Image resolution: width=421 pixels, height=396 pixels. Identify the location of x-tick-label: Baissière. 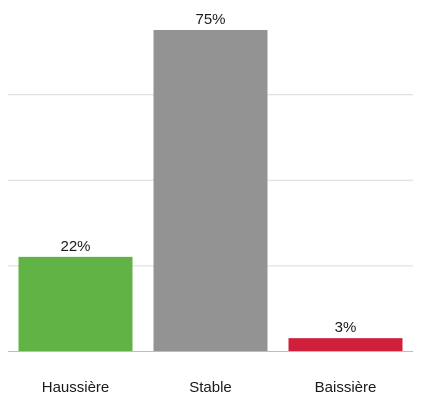
(346, 387).